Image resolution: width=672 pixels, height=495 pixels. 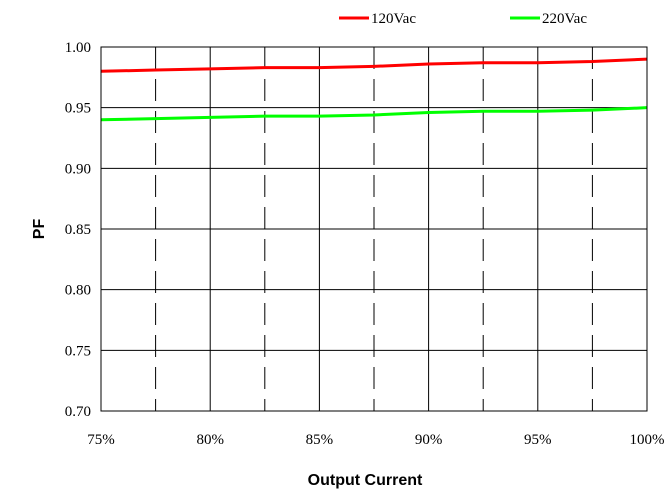 What do you see at coordinates (78, 109) in the screenshot?
I see `y-tick-label: 0.95` at bounding box center [78, 109].